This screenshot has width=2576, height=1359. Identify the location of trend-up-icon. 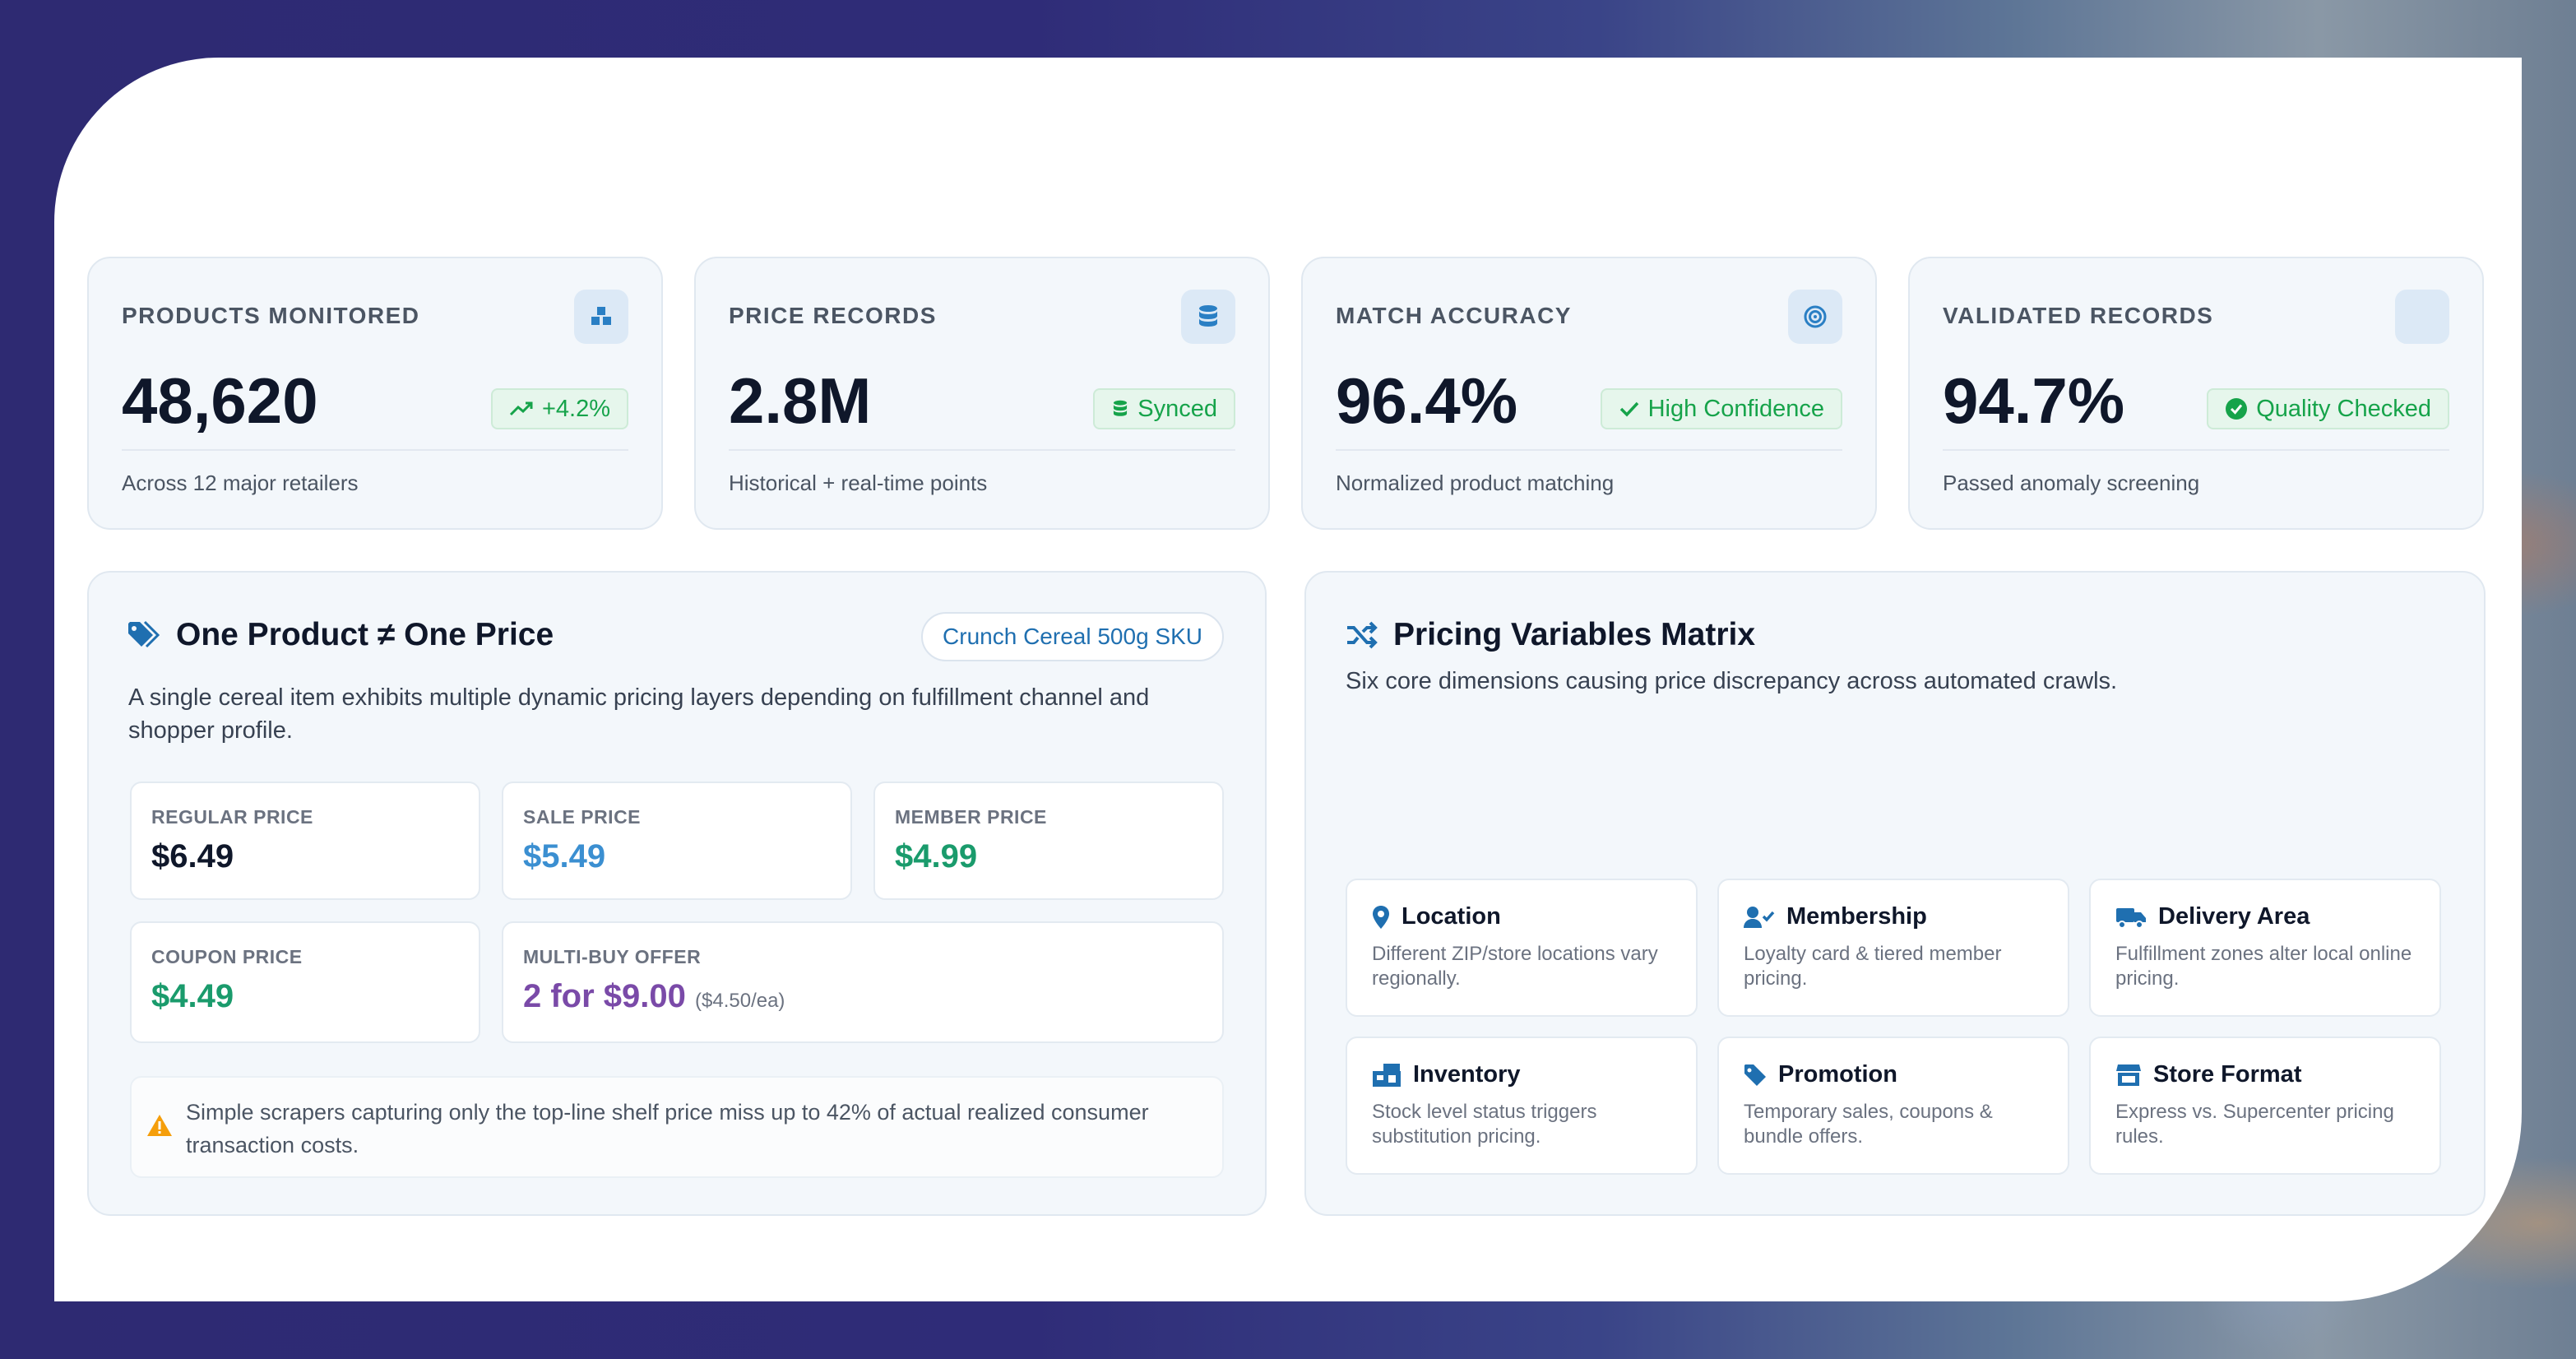
(521, 408).